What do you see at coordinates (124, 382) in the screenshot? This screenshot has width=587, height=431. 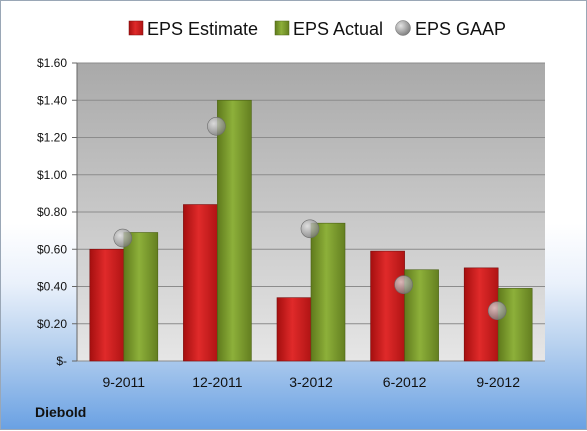 I see `x-tick-label: 9-2011` at bounding box center [124, 382].